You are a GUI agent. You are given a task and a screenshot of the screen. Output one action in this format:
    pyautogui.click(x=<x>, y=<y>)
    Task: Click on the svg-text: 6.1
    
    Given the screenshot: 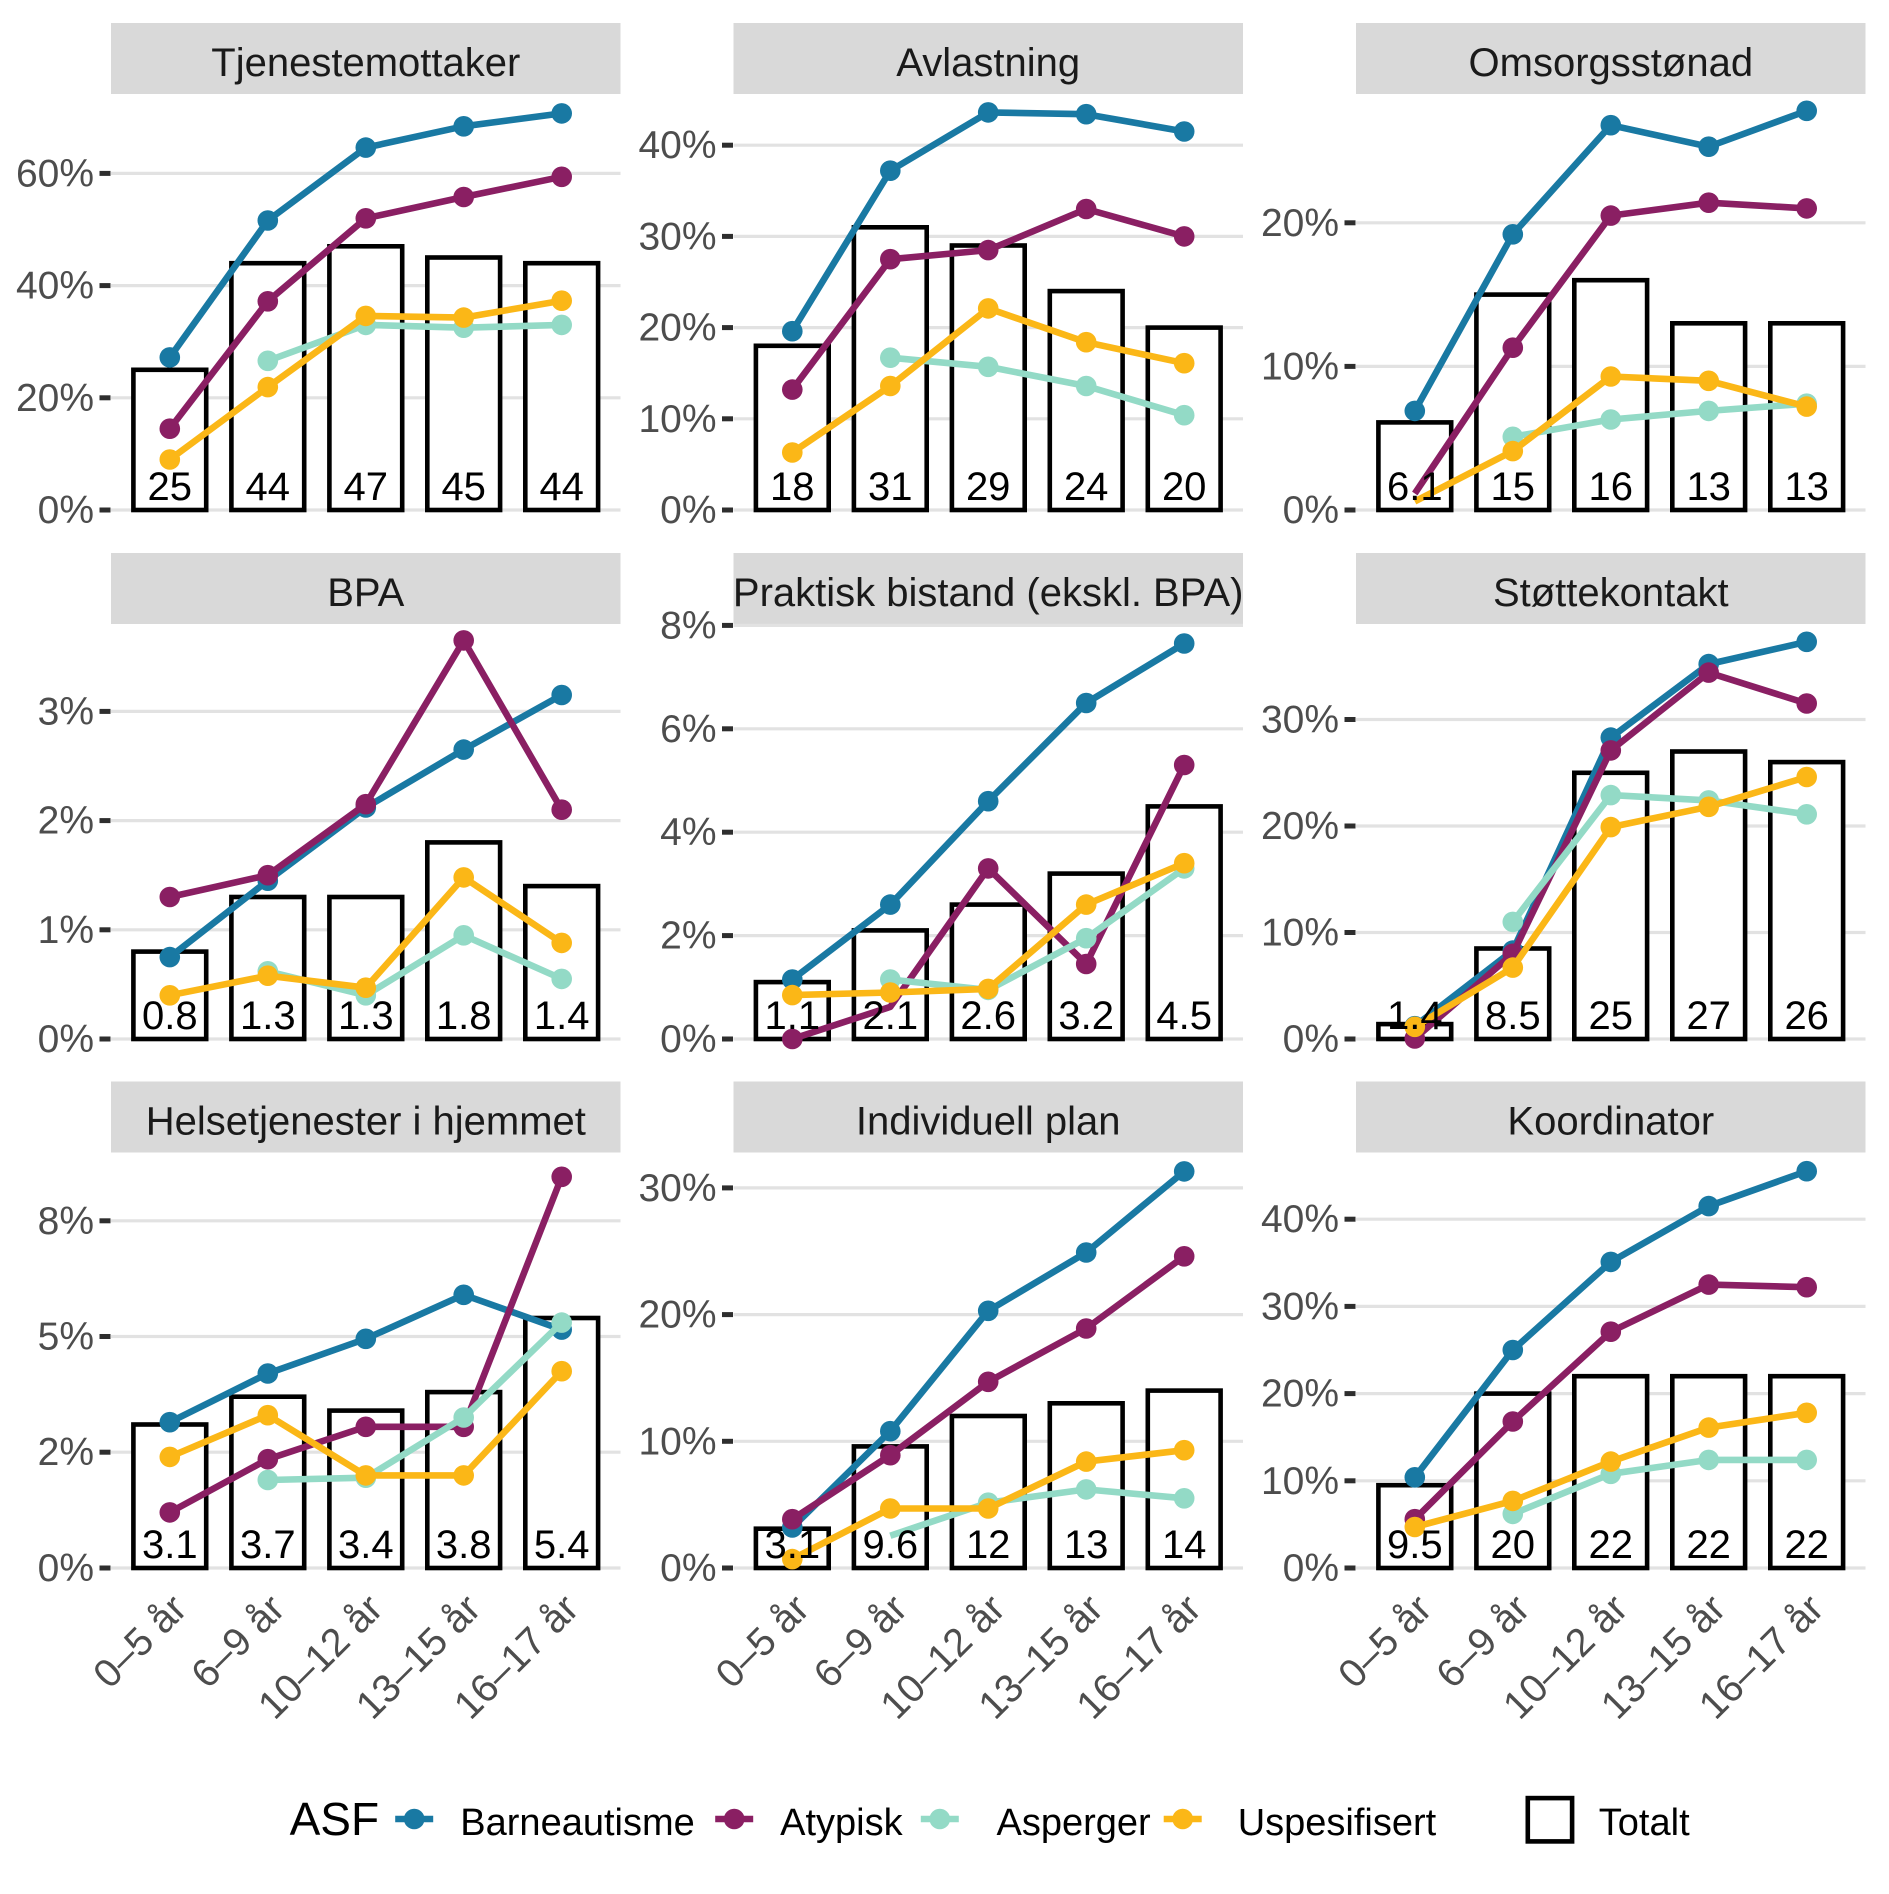 What is the action you would take?
    pyautogui.click(x=1415, y=487)
    